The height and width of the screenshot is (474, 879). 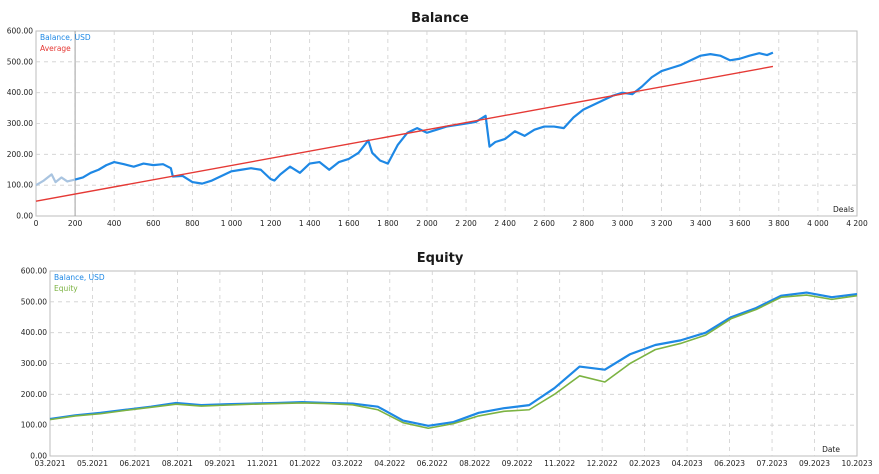 What do you see at coordinates (559, 463) in the screenshot?
I see `x-tick-label: 11.2022` at bounding box center [559, 463].